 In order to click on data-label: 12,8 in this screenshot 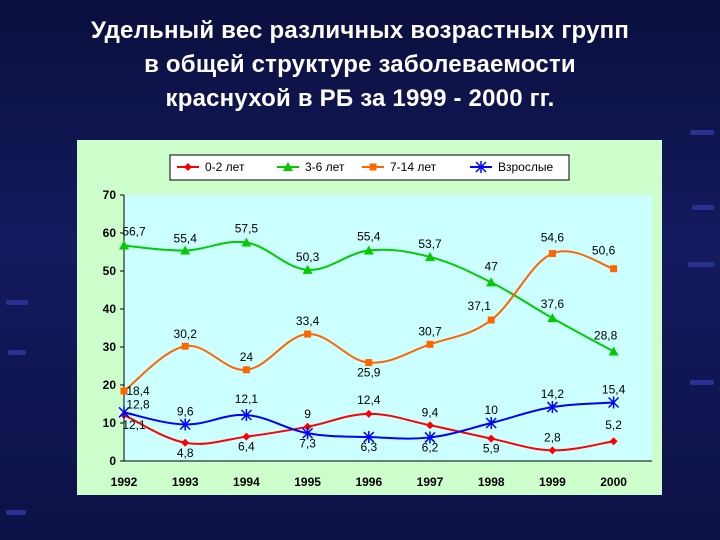, I will do `click(138, 404)`.